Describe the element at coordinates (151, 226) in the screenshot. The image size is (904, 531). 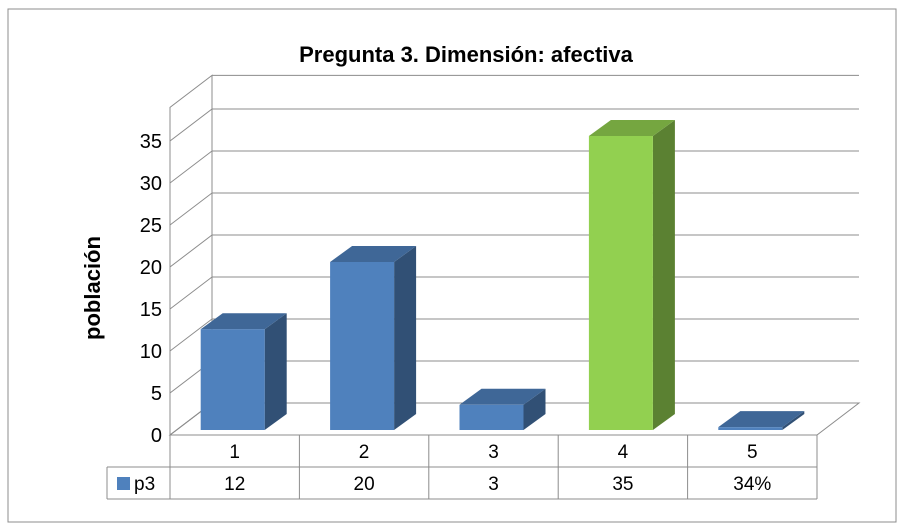
I see `y-tick-label: 25` at that location.